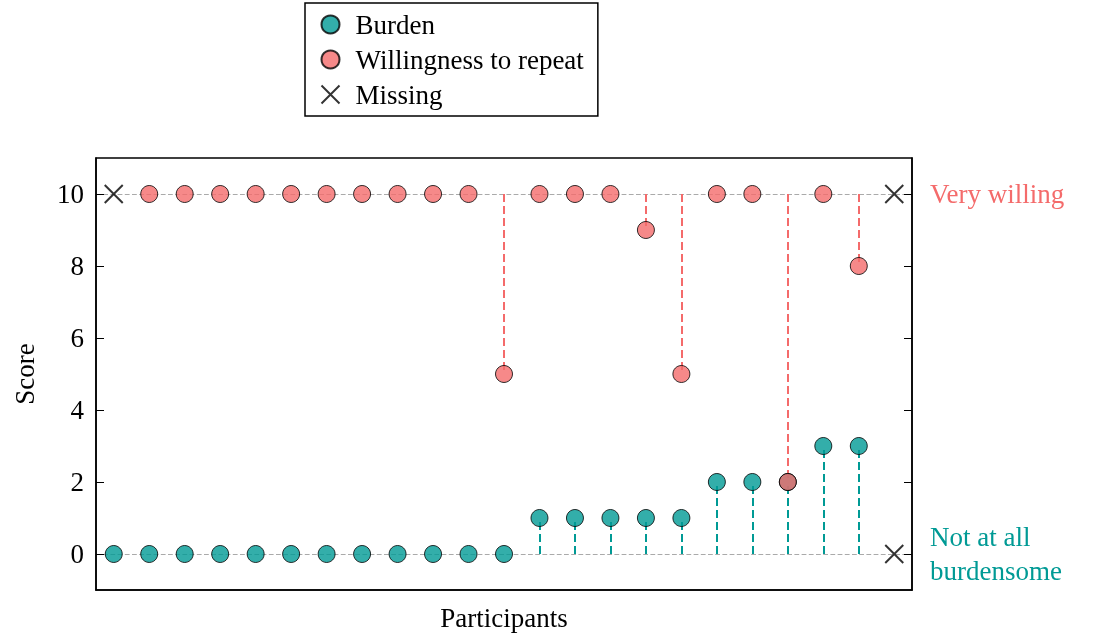 The height and width of the screenshot is (636, 1109). I want to click on y-tick-label: 0, so click(77, 554).